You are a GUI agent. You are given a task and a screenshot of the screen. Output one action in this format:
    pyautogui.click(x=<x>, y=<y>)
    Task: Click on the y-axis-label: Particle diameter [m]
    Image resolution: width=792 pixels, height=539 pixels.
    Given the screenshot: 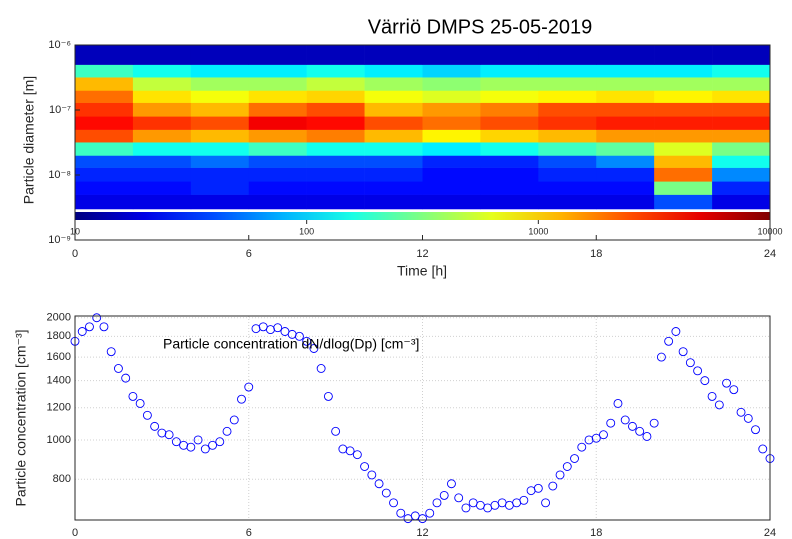 What is the action you would take?
    pyautogui.click(x=29, y=140)
    